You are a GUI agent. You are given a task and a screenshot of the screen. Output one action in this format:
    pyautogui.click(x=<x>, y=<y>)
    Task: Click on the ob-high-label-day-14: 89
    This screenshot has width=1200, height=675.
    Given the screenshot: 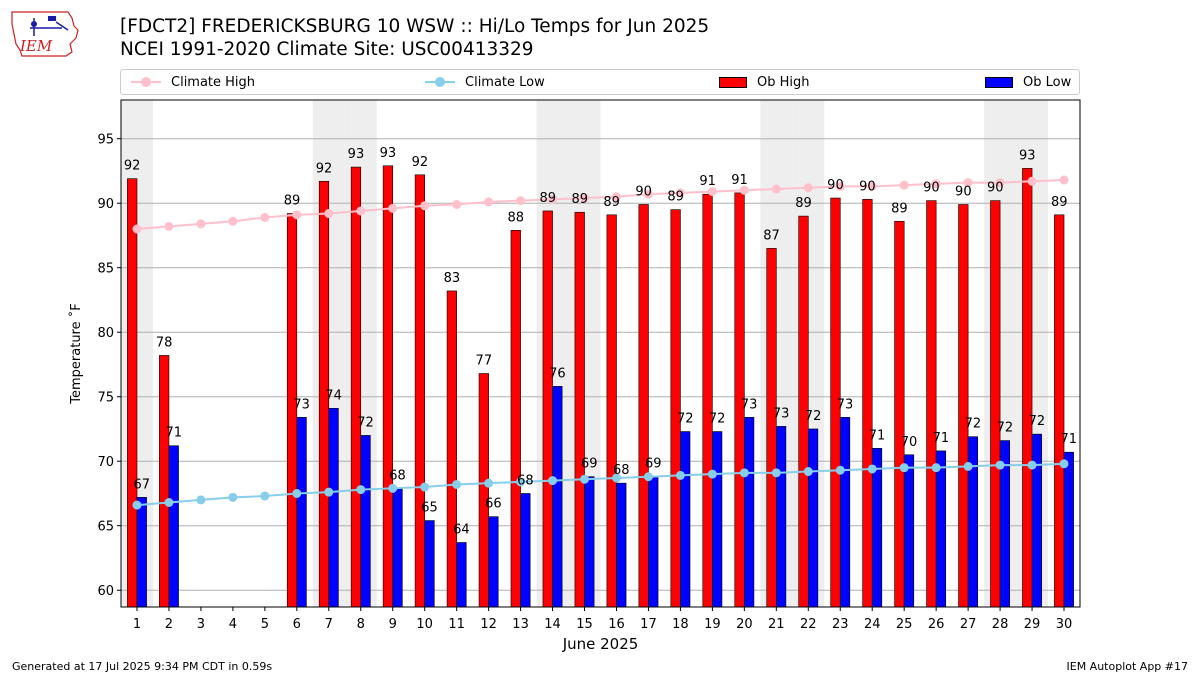 What is the action you would take?
    pyautogui.click(x=547, y=198)
    